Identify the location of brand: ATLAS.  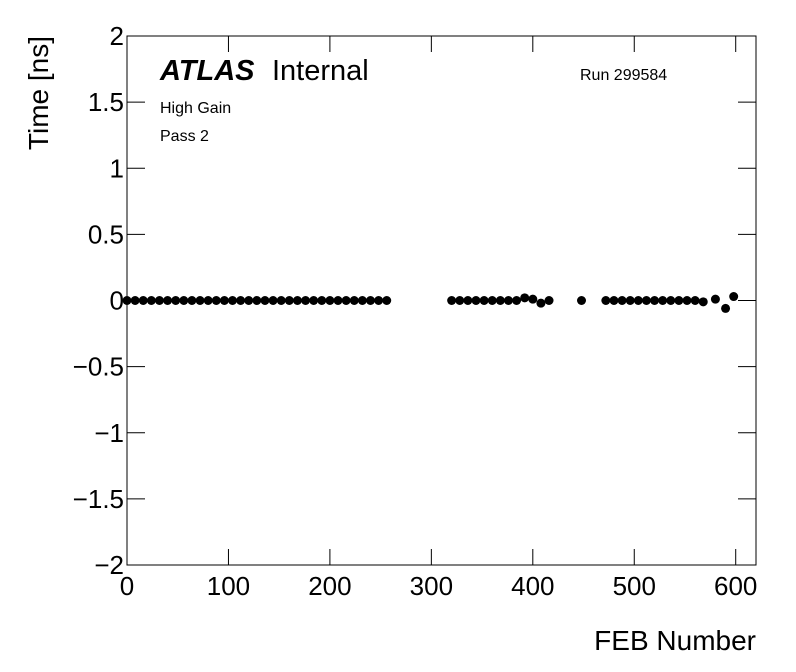
(207, 71).